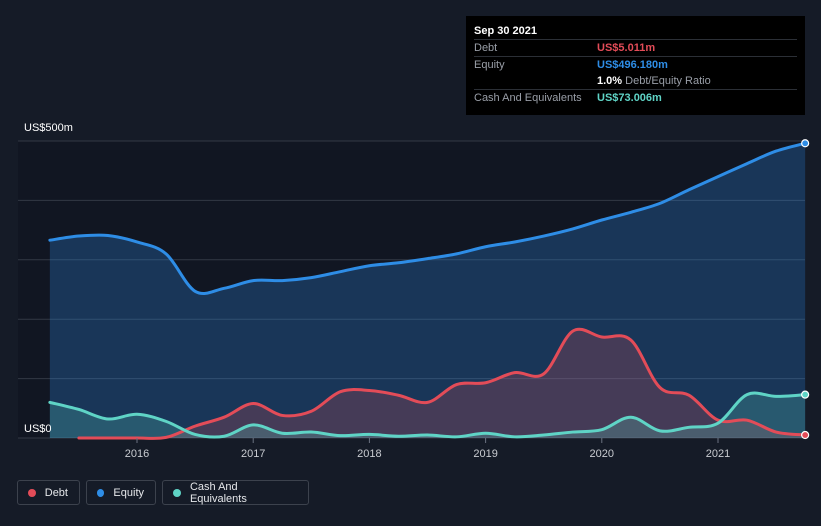  What do you see at coordinates (56, 492) in the screenshot?
I see `legend-debt-label: Debt` at bounding box center [56, 492].